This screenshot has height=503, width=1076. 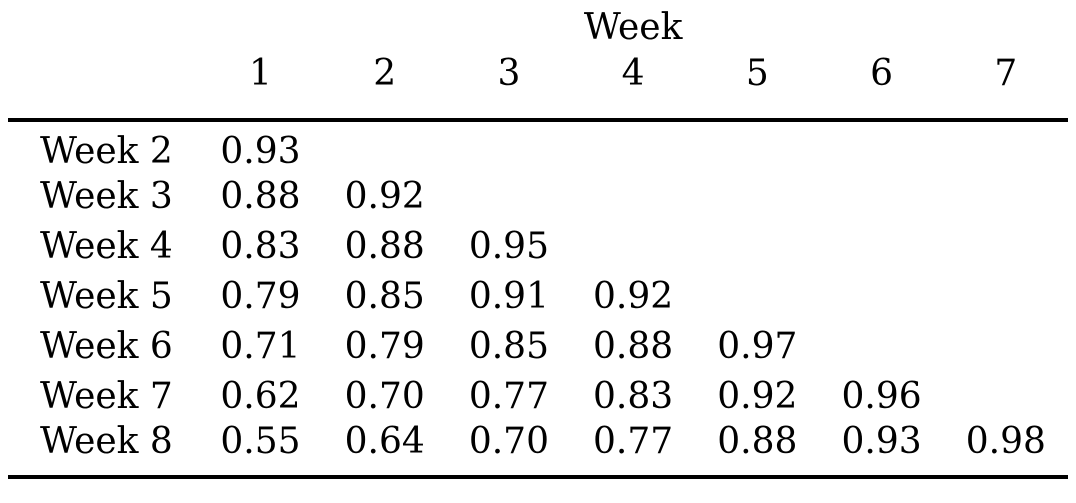 What do you see at coordinates (508, 246) in the screenshot?
I see `cell-value: 0.95` at bounding box center [508, 246].